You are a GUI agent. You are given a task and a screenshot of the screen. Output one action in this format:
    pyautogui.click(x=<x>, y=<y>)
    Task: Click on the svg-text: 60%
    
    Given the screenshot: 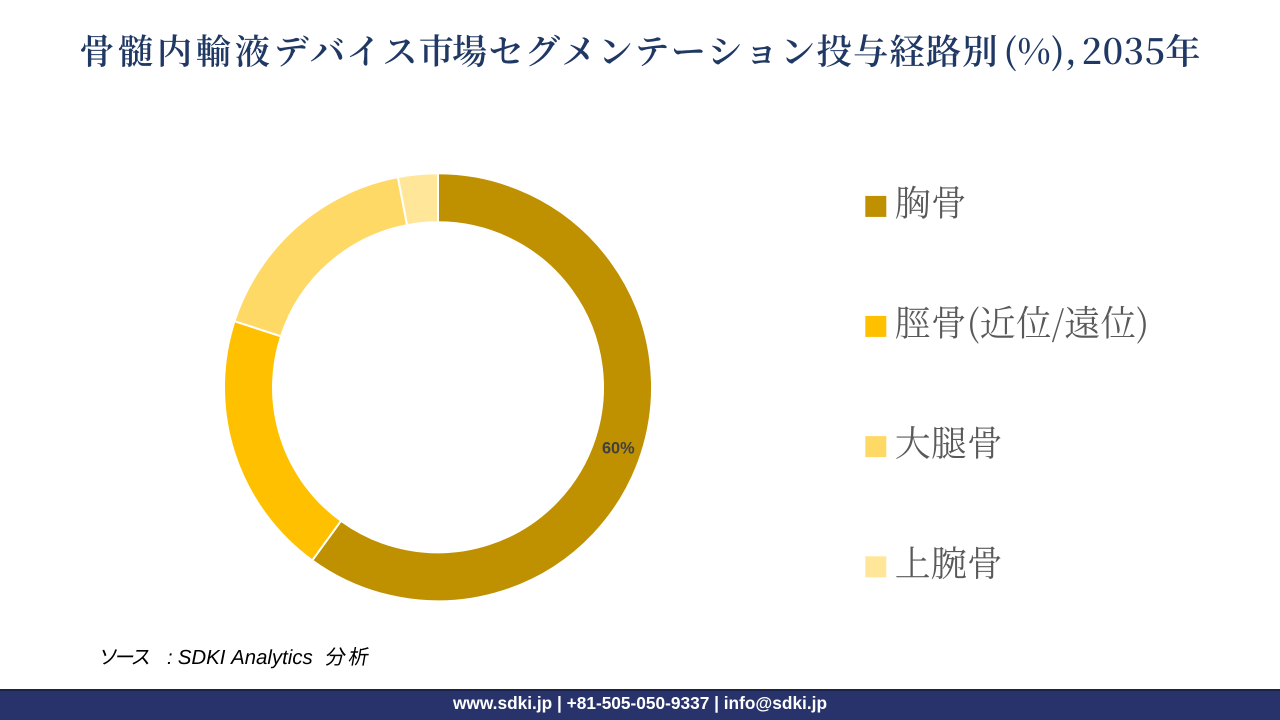 What is the action you would take?
    pyautogui.click(x=618, y=448)
    